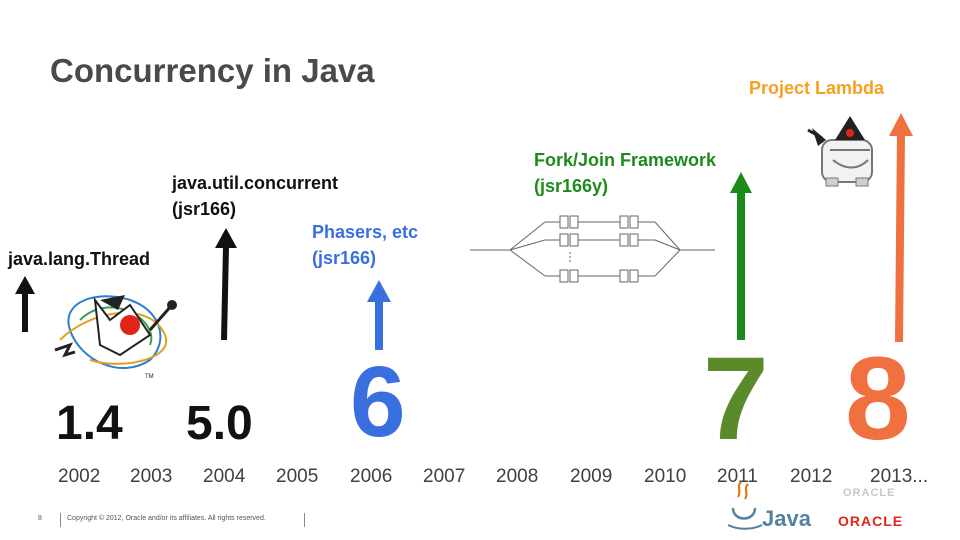 Image resolution: width=960 pixels, height=540 pixels. Describe the element at coordinates (869, 493) in the screenshot. I see `oracle-watermark: ORACLE` at that location.